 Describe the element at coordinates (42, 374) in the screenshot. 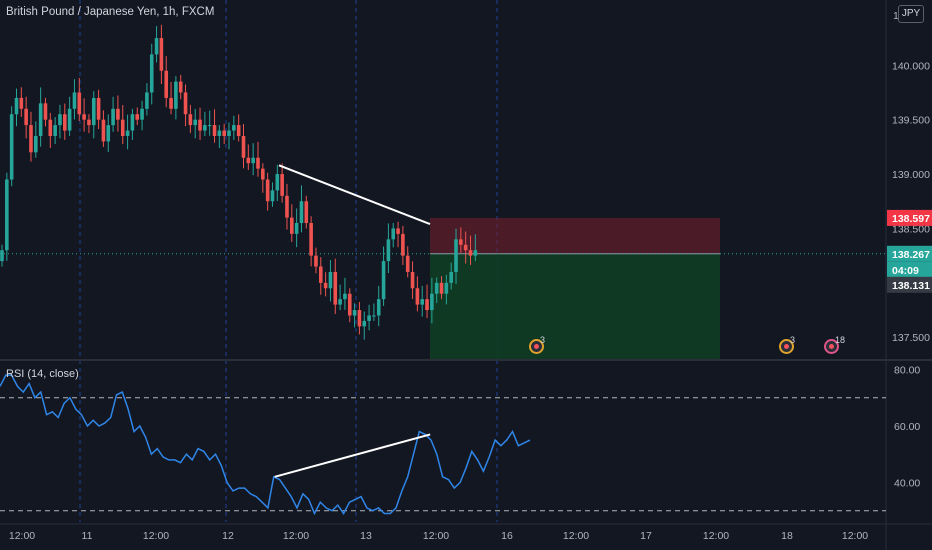

I see `rsi-indicator-title: RSI (14, close)` at that location.